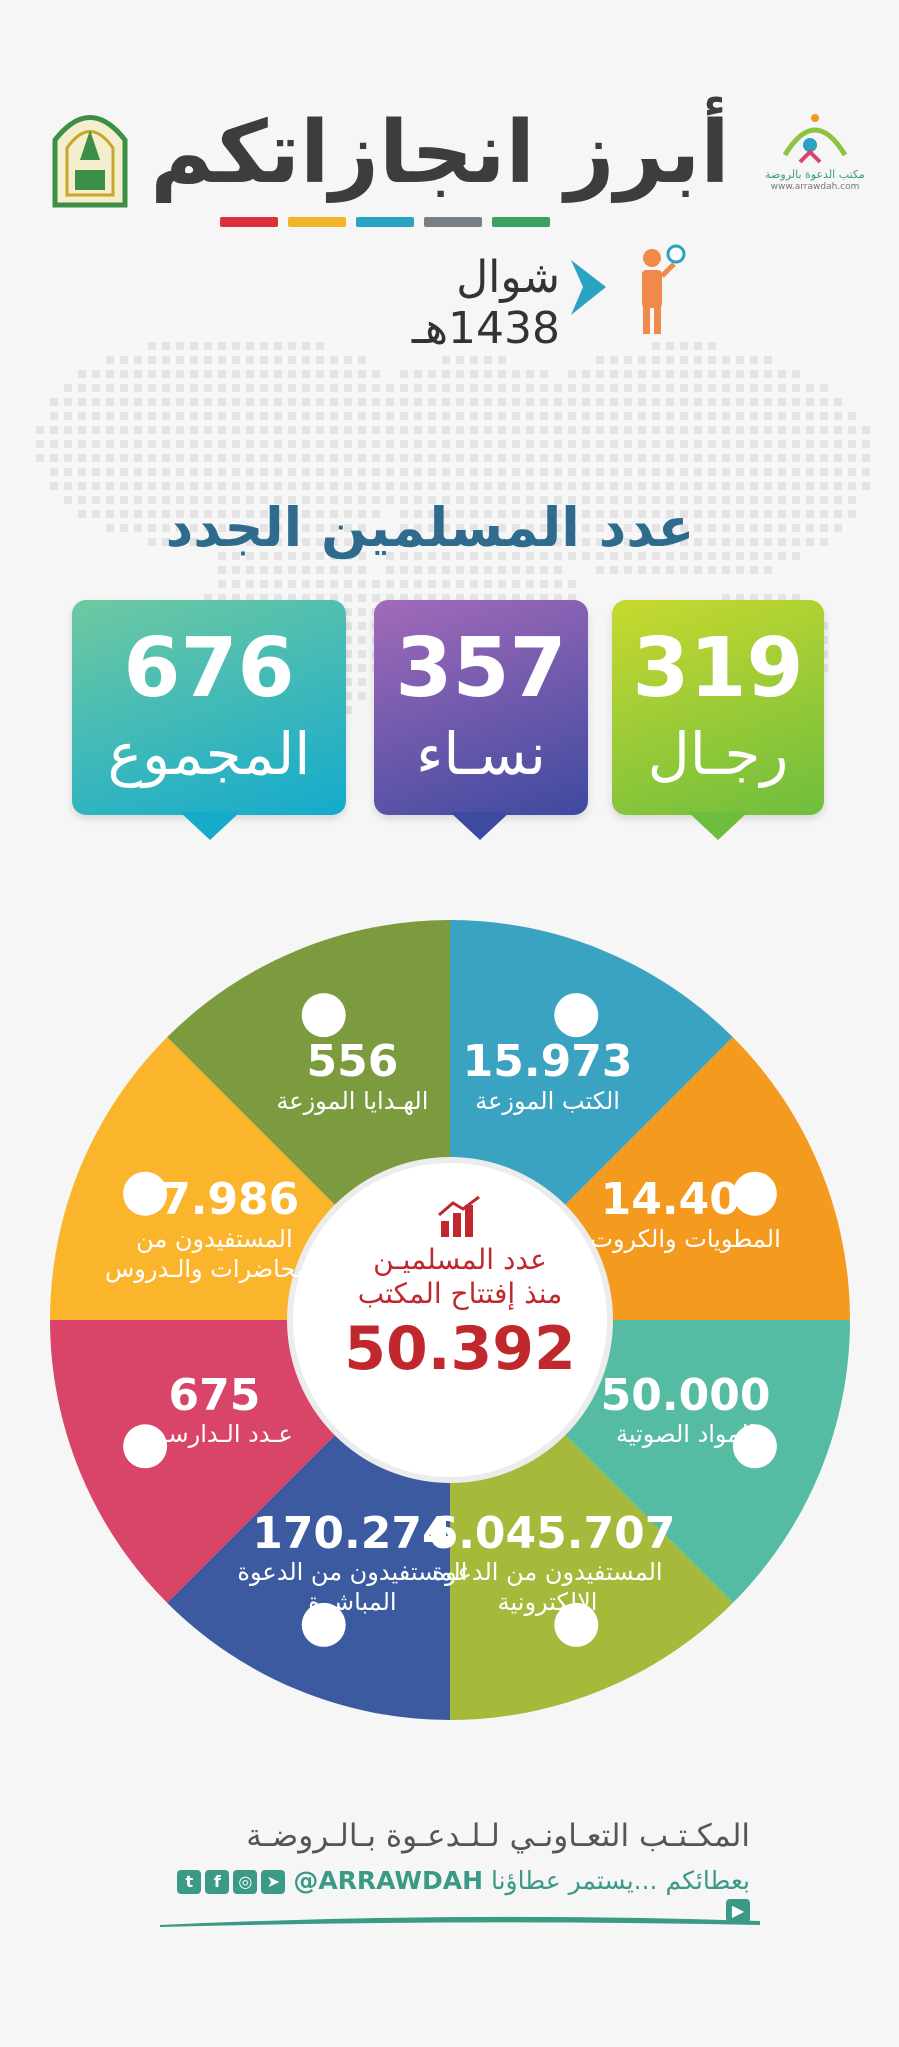 This screenshot has width=899, height=2047. Describe the element at coordinates (323, 1015) in the screenshot. I see `gift-icon` at that location.